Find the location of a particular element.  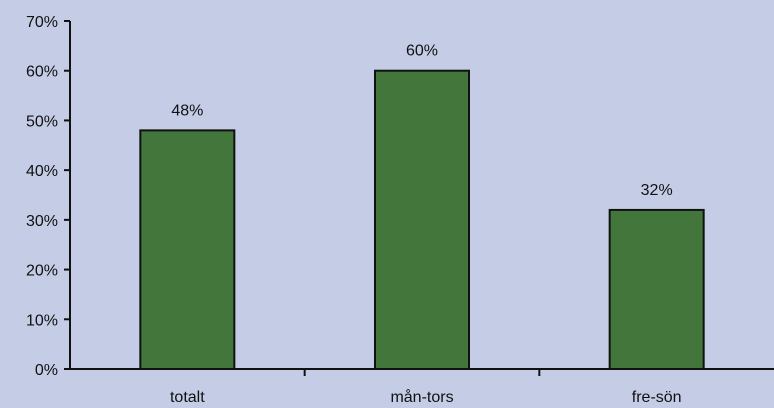

y-tick-label: 30% is located at coordinates (42, 221).